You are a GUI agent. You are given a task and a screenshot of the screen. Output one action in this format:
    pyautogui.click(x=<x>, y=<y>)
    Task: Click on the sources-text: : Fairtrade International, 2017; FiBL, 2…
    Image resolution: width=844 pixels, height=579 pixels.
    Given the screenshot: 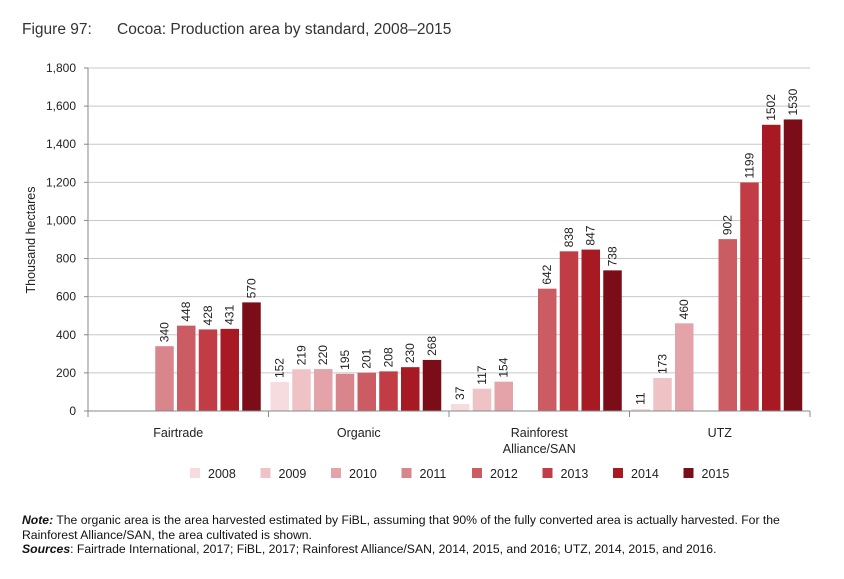 What is the action you would take?
    pyautogui.click(x=393, y=549)
    